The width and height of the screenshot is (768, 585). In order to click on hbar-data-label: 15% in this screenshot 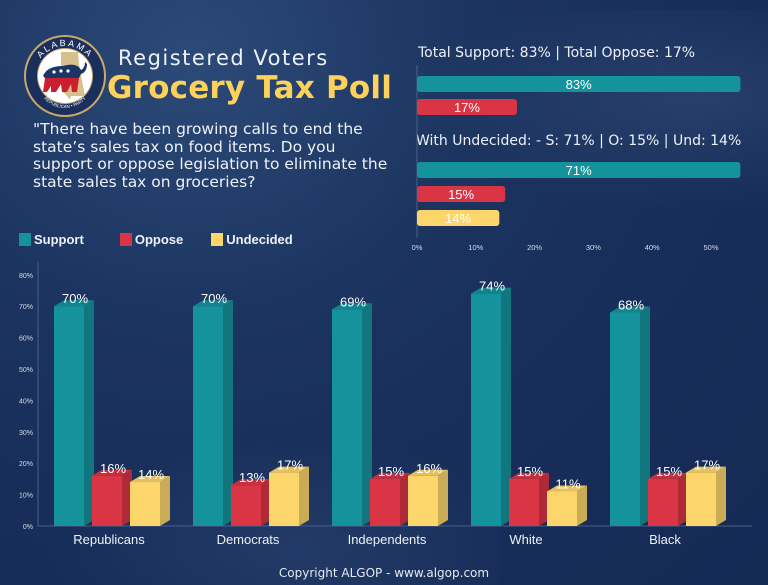, I will do `click(461, 194)`.